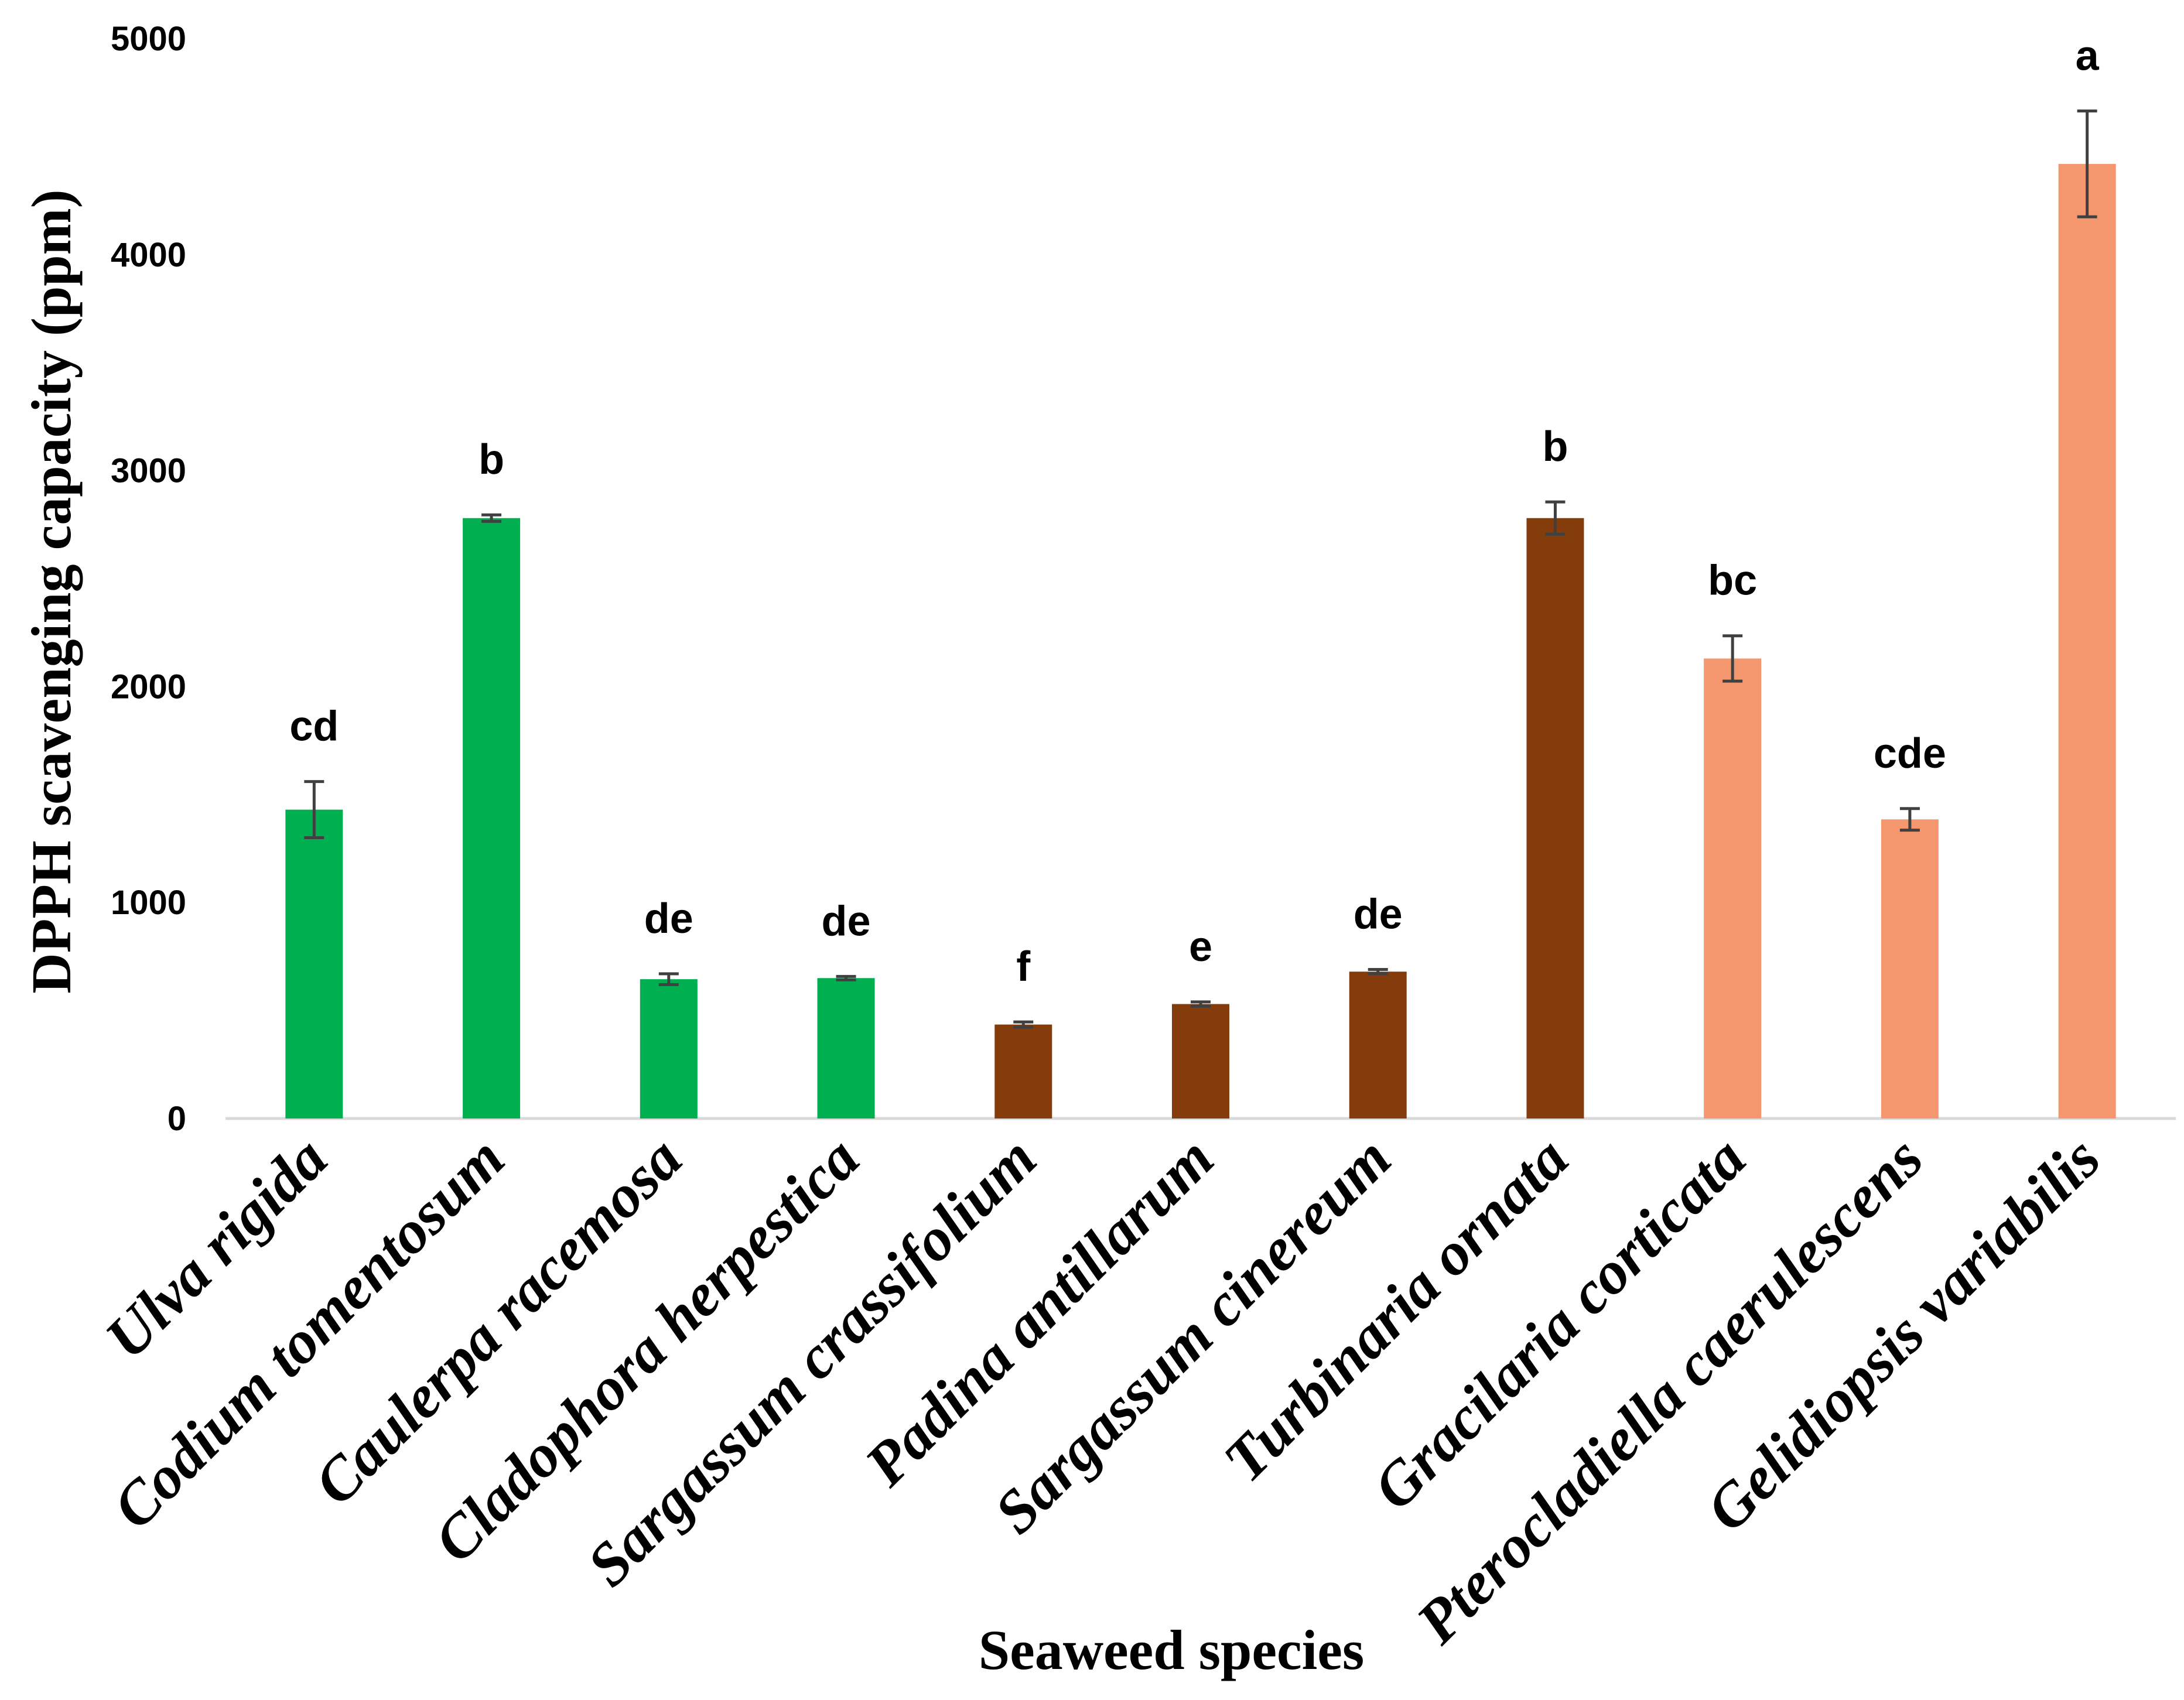 The image size is (2184, 1700). What do you see at coordinates (148, 255) in the screenshot?
I see `y-tick-label: 4000` at bounding box center [148, 255].